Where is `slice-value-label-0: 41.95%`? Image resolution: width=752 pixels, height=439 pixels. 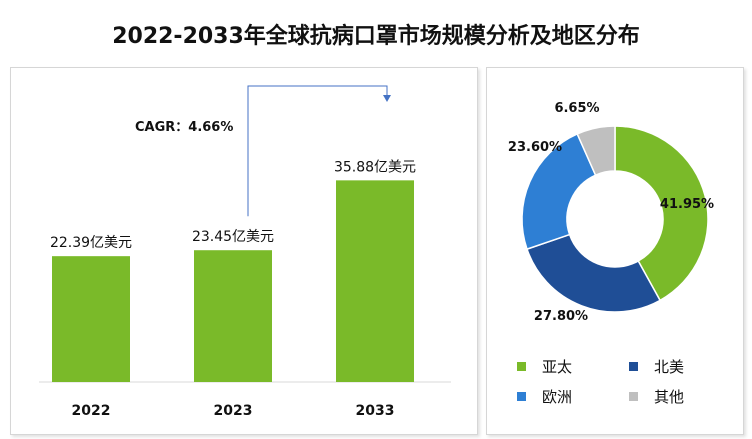
slice-value-label-0: 41.95% is located at coordinates (687, 204).